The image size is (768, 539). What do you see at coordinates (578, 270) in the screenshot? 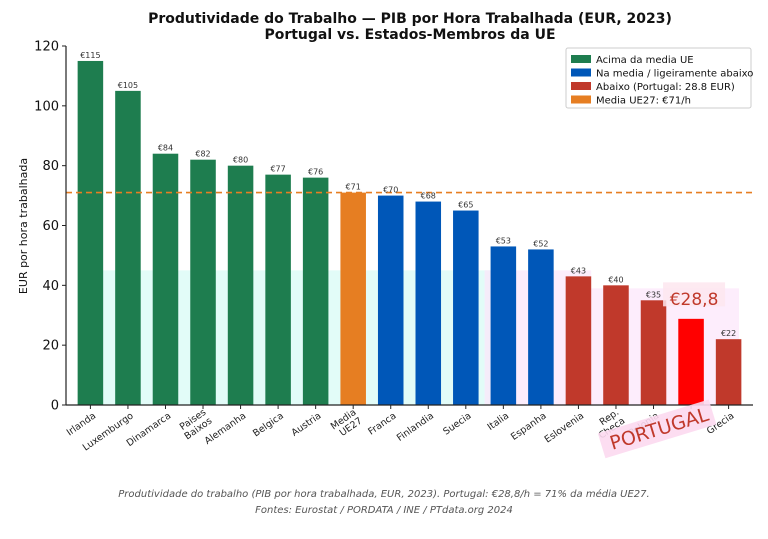
I see `value-label: €43` at bounding box center [578, 270].